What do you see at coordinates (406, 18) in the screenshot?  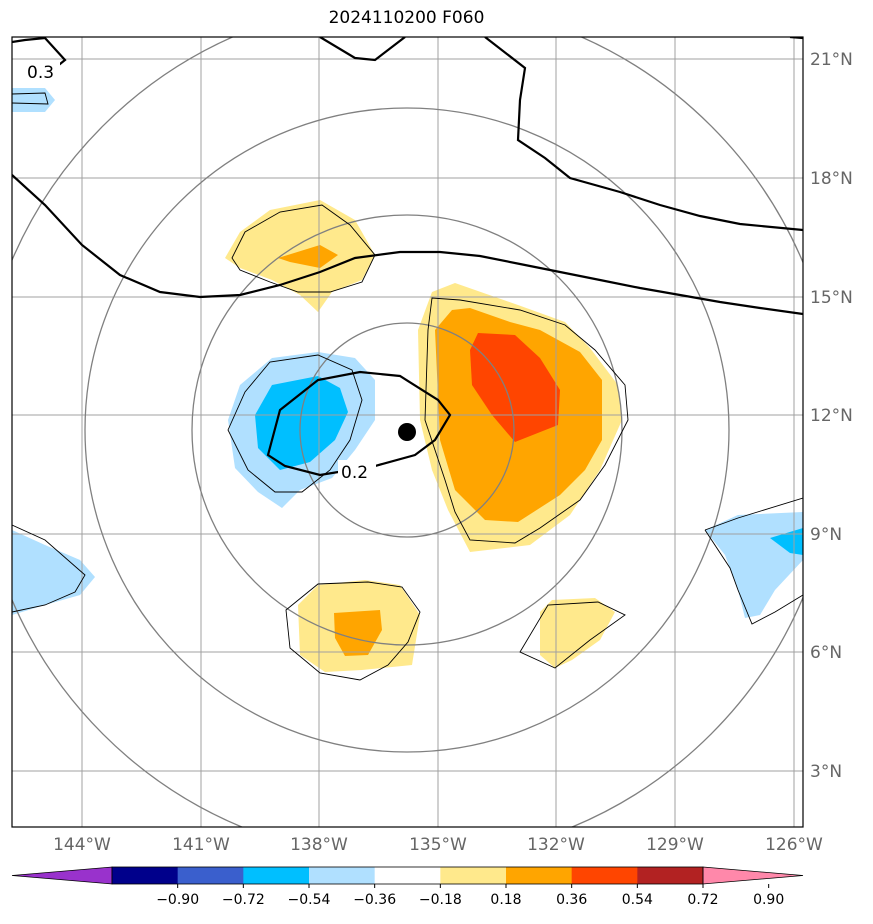 I see `map-title: 2024110200 F060` at bounding box center [406, 18].